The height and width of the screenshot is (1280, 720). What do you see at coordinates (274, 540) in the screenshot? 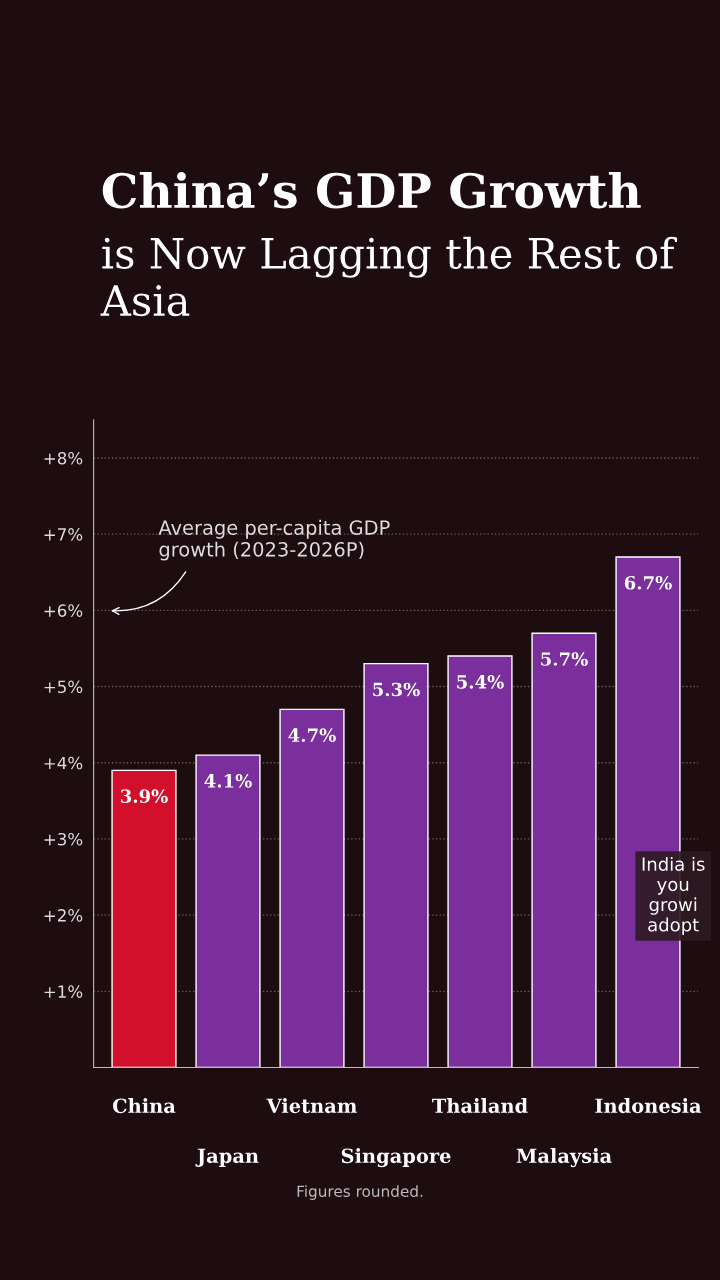
I see `annotation: Average per-capita GDP growth (2023-2026P)` at bounding box center [274, 540].